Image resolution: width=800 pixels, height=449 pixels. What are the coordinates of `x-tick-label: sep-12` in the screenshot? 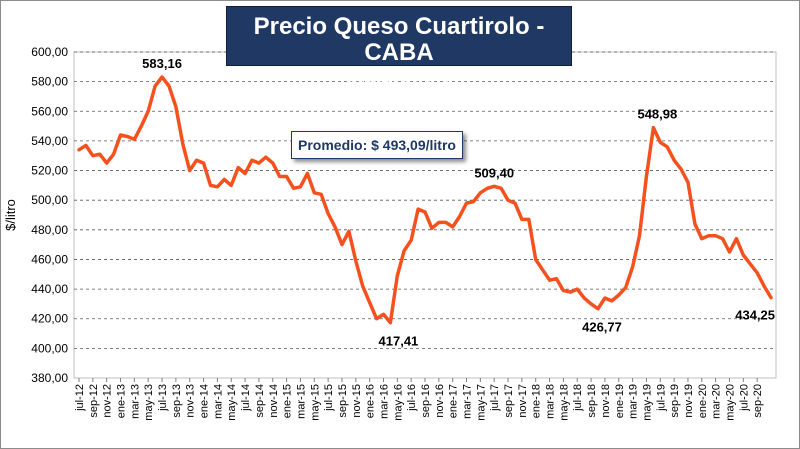 It's located at (94, 401).